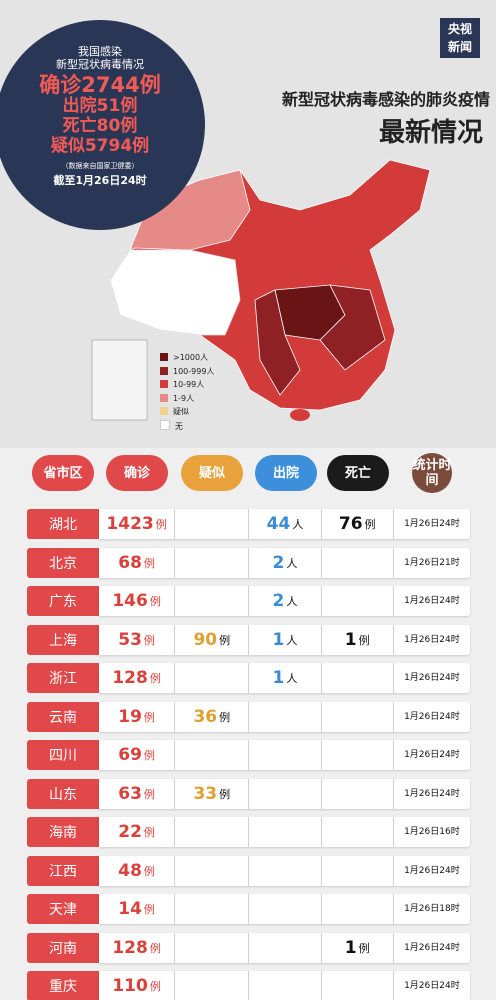 The image size is (496, 1000). What do you see at coordinates (174, 412) in the screenshot?
I see `legend-item: 疑似` at bounding box center [174, 412].